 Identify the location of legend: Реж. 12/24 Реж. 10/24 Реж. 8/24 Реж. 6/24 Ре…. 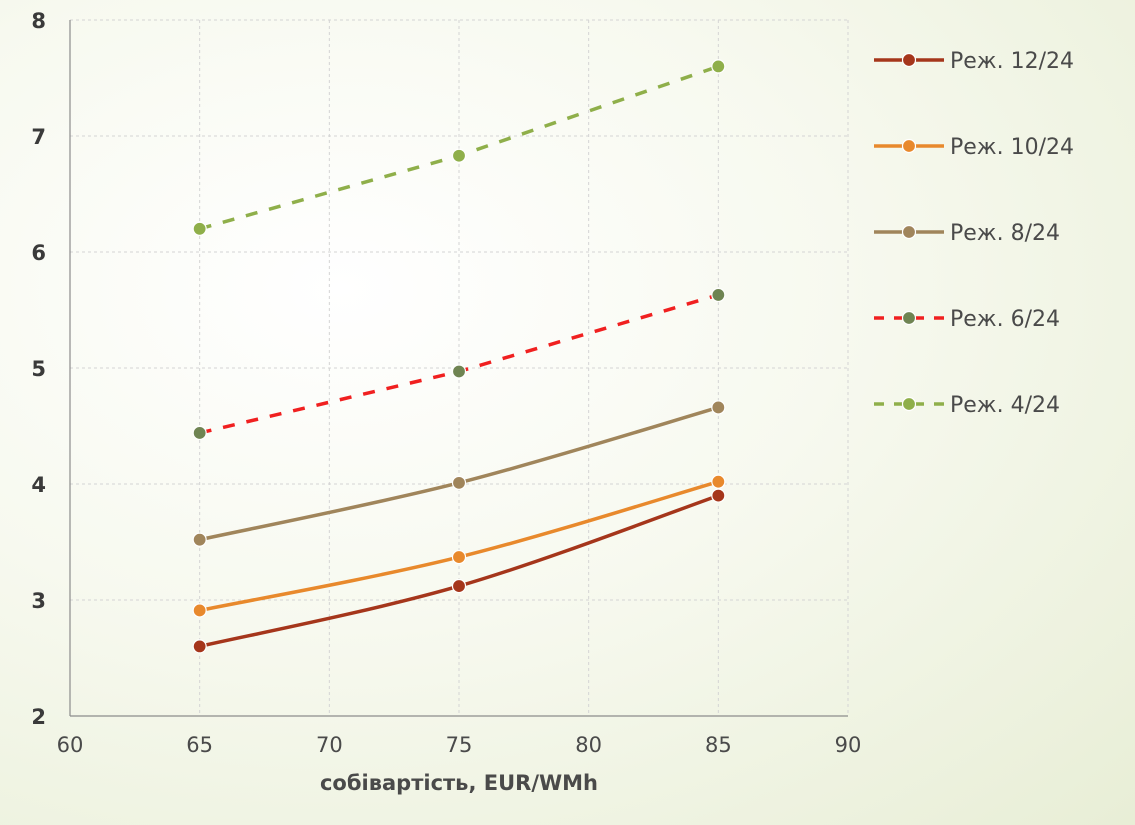
(974, 233).